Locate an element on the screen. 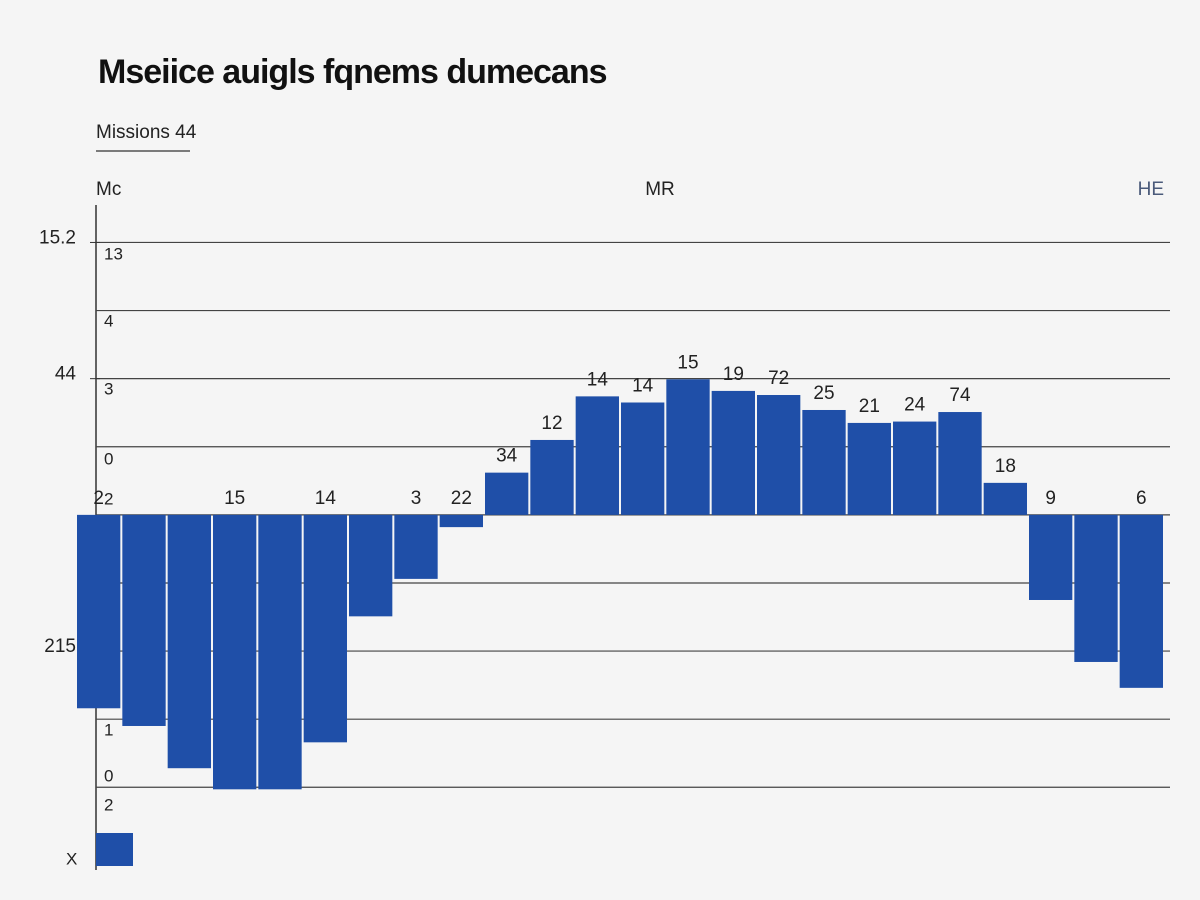 Image resolution: width=1200 pixels, height=900 pixels. bar-annotation: 25 is located at coordinates (823, 393).